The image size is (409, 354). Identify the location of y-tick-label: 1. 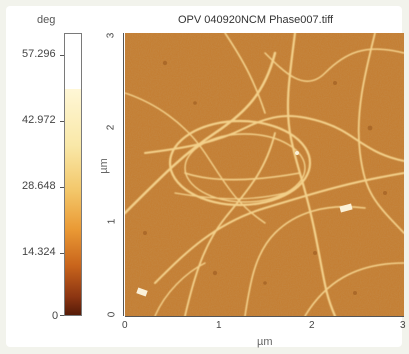
(112, 221).